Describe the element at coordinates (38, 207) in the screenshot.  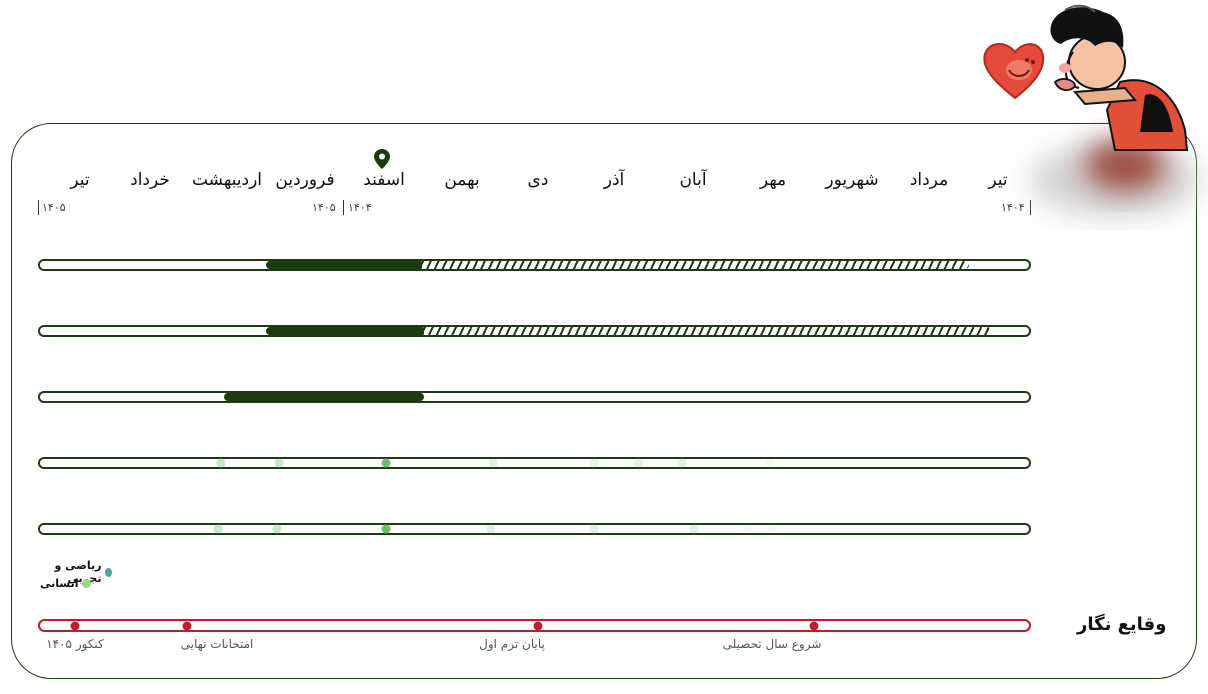
I see `year-tick-left` at that location.